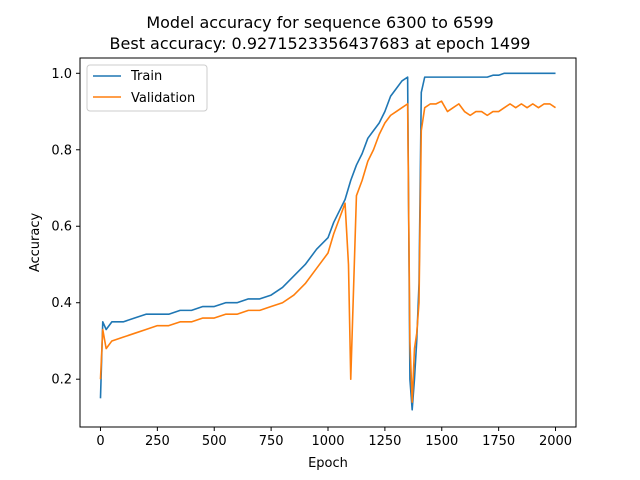 This screenshot has height=480, width=640. What do you see at coordinates (157, 441) in the screenshot?
I see `x-tick-label: 250` at bounding box center [157, 441].